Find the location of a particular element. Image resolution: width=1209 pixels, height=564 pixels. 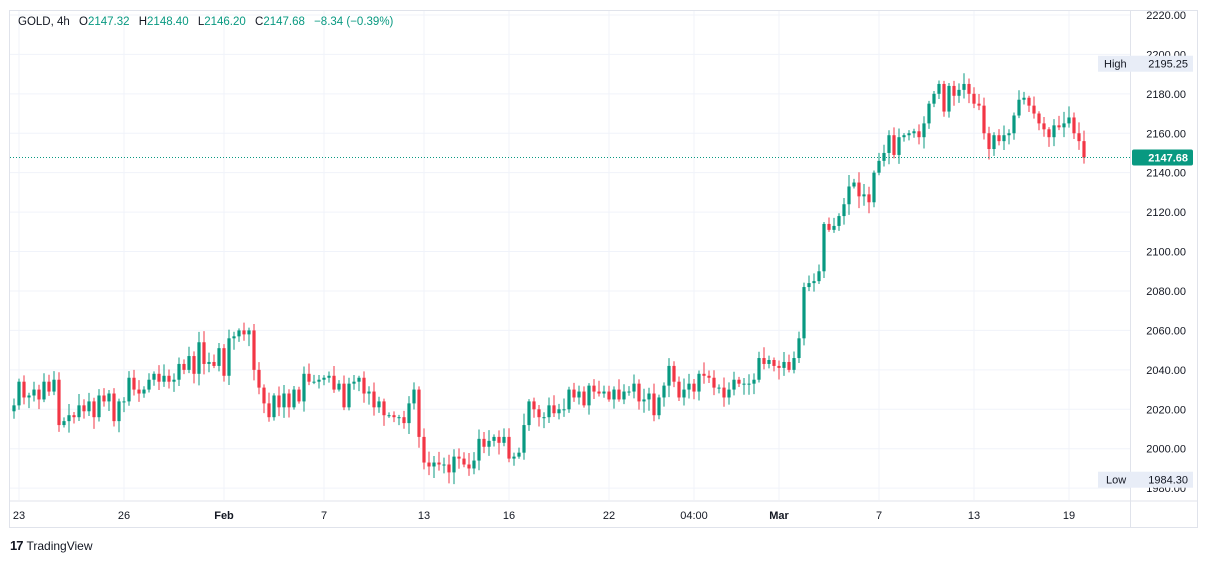

y-tick-label: 2120.00 is located at coordinates (1166, 213).